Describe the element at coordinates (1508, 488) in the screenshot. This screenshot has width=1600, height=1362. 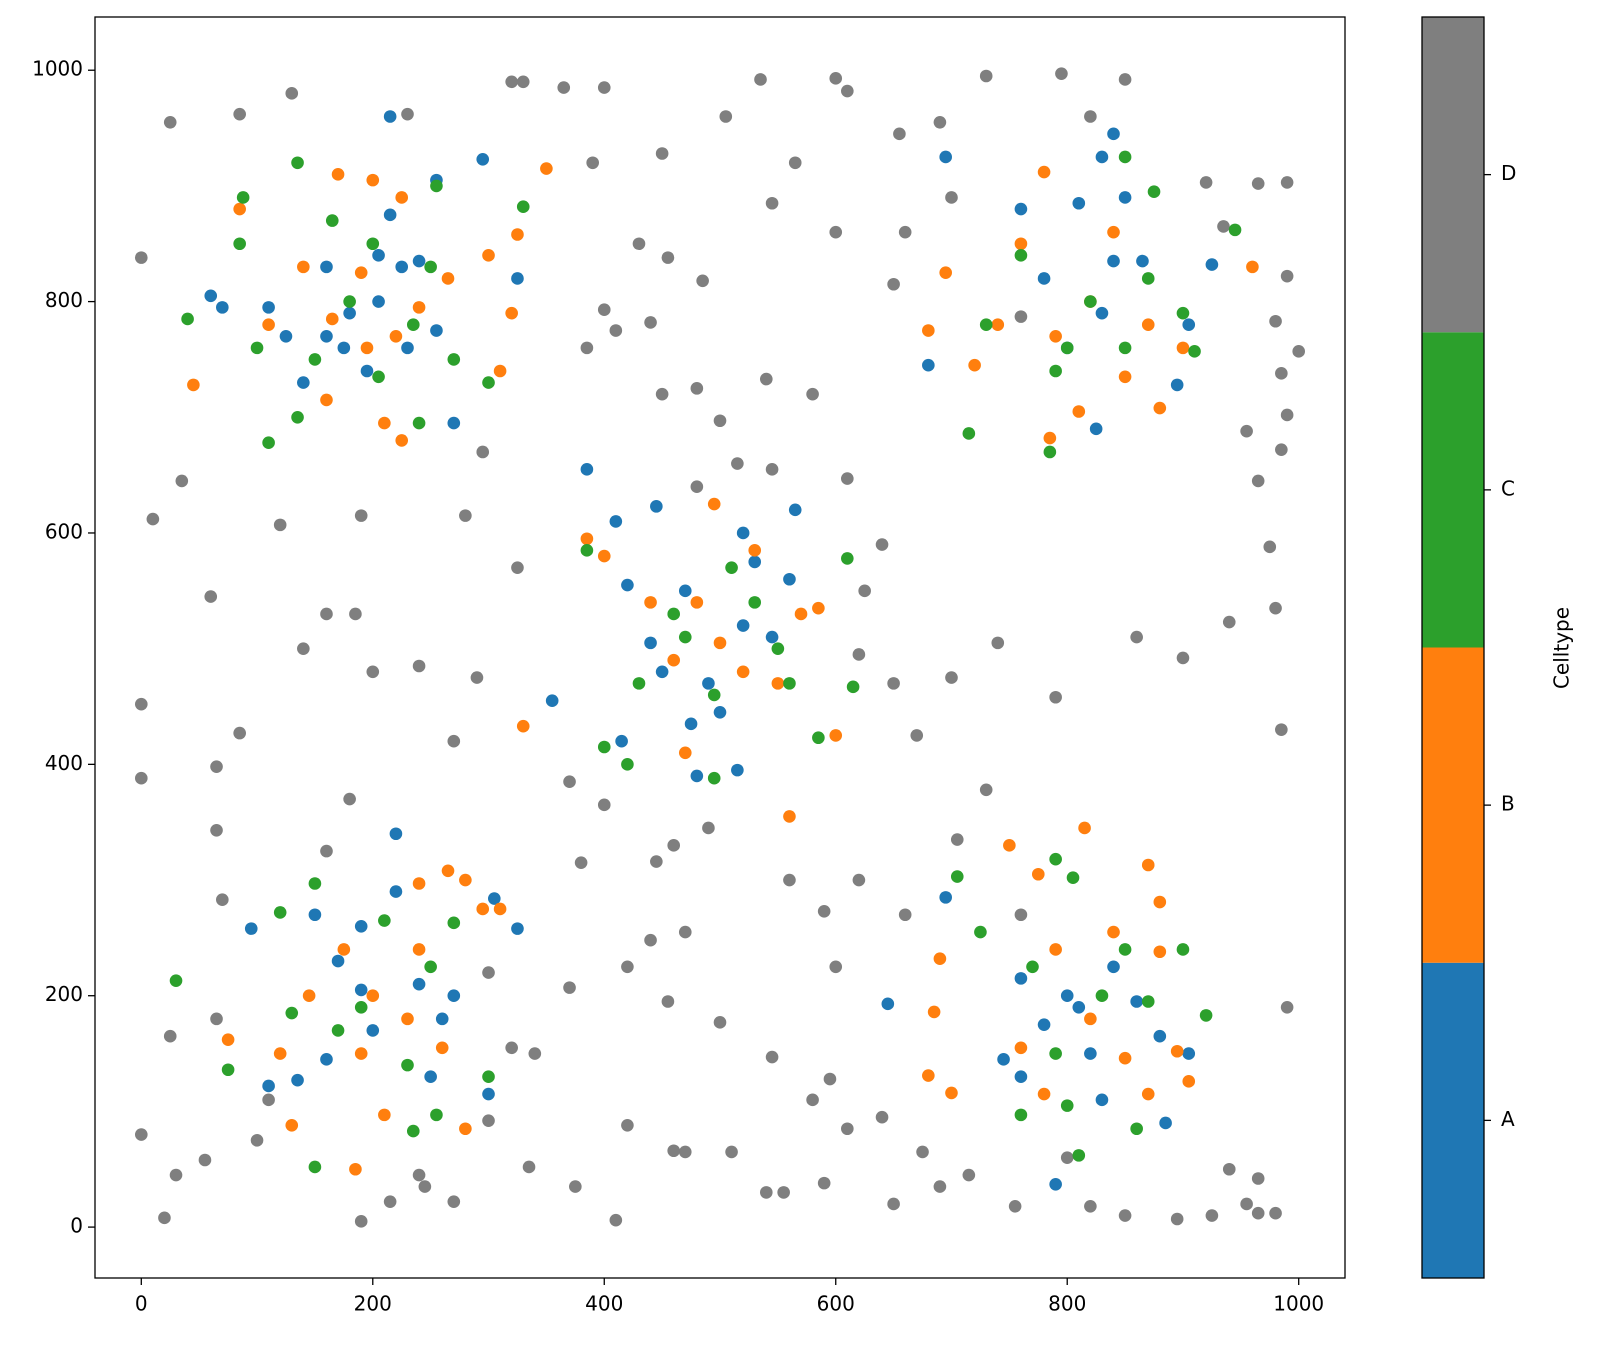
I see `colorbar-tick-label: C` at that location.